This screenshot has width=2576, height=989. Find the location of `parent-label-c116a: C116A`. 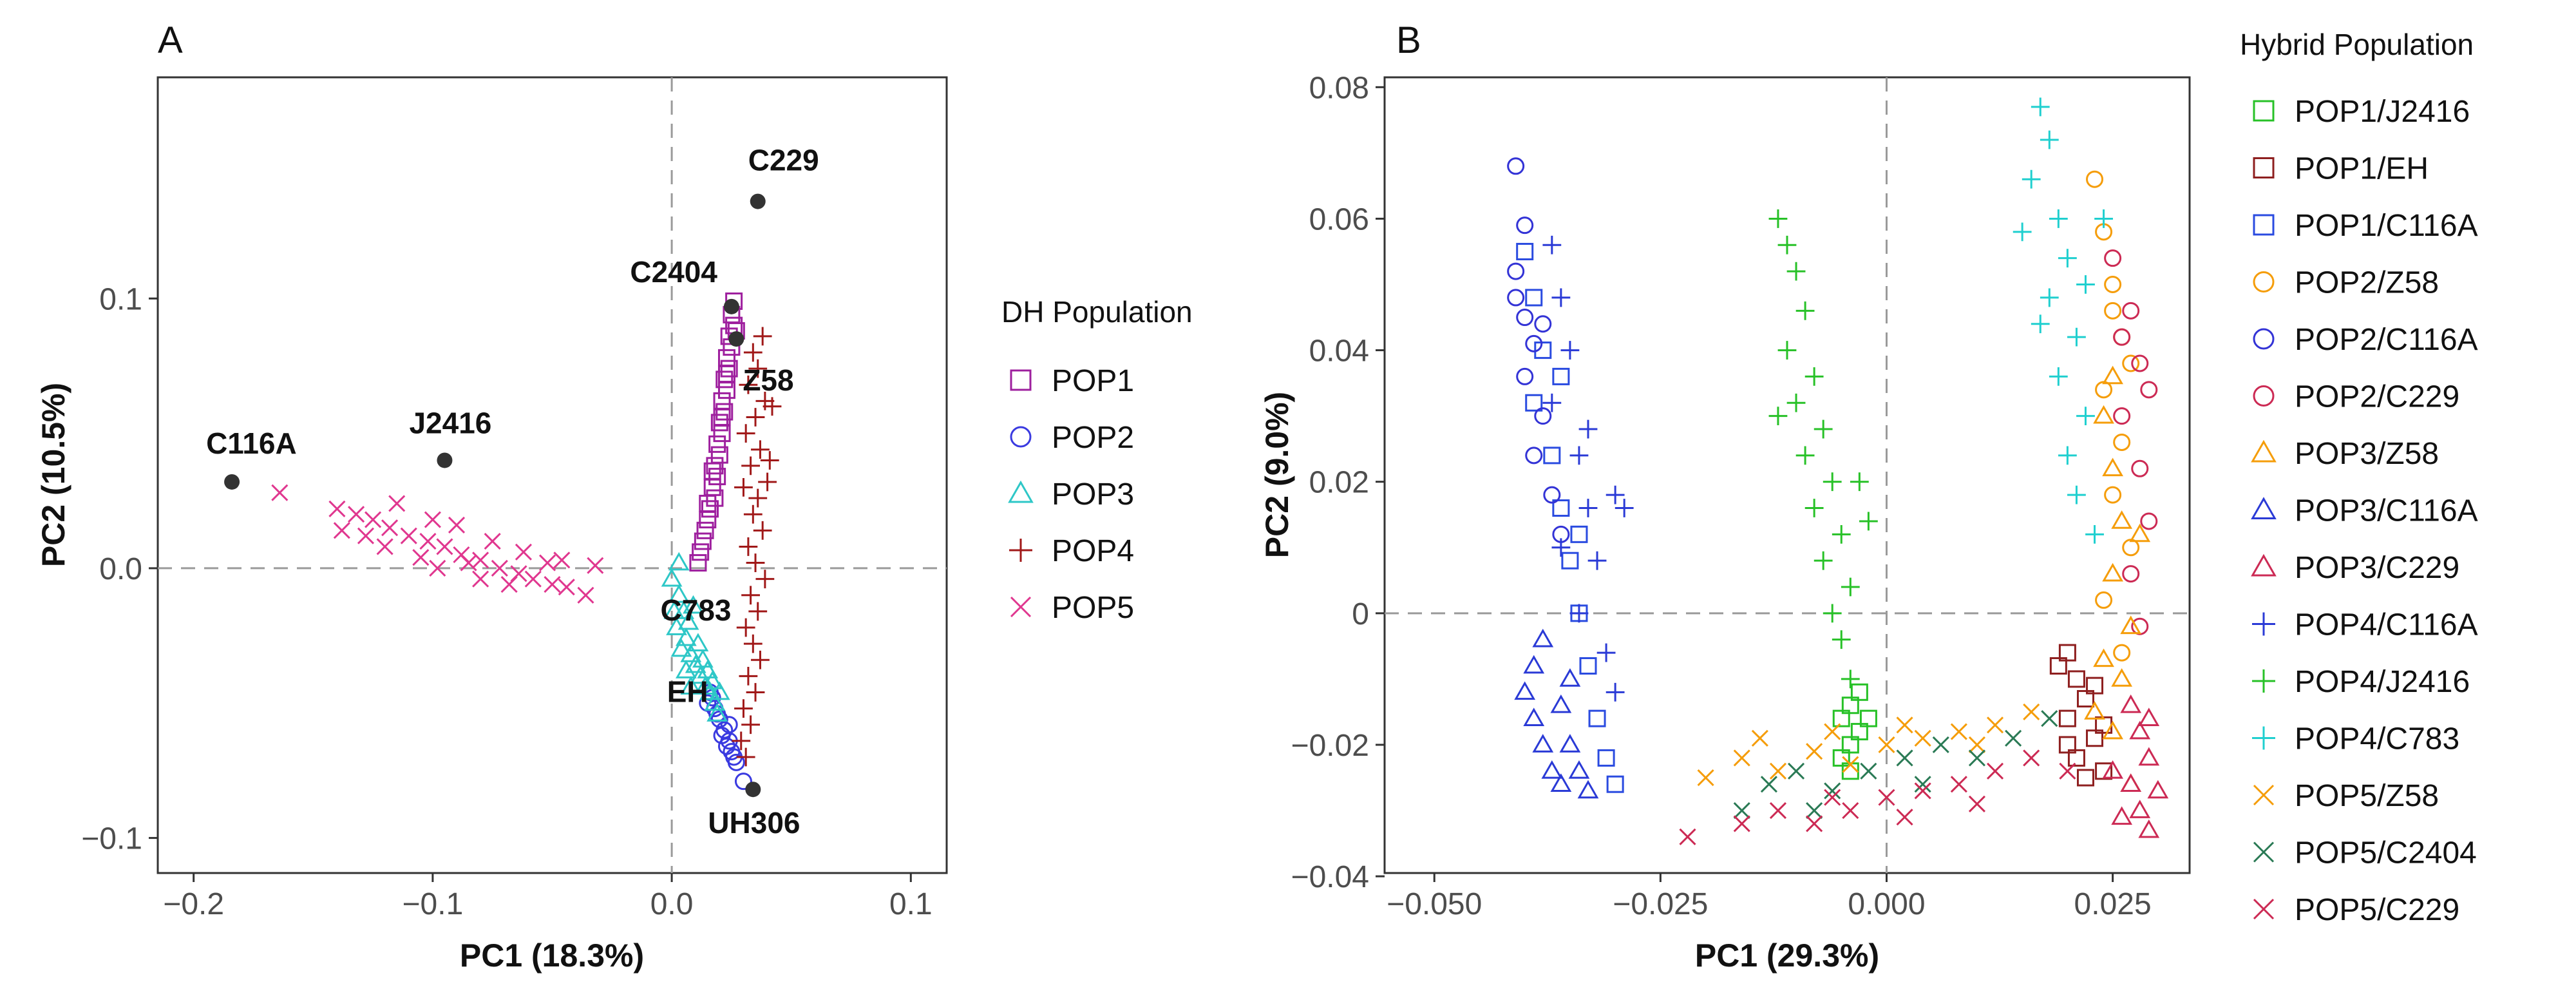

parent-label-c116a: C116A is located at coordinates (251, 444).